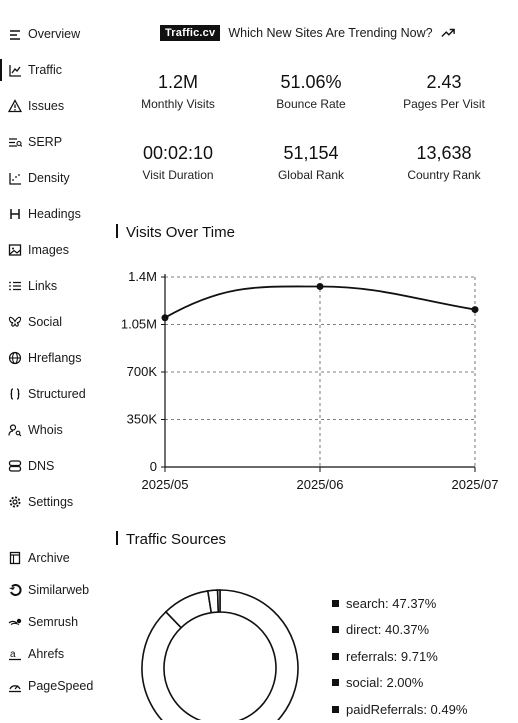  Describe the element at coordinates (475, 484) in the screenshot. I see `x-tick-label: 2025/07` at that location.